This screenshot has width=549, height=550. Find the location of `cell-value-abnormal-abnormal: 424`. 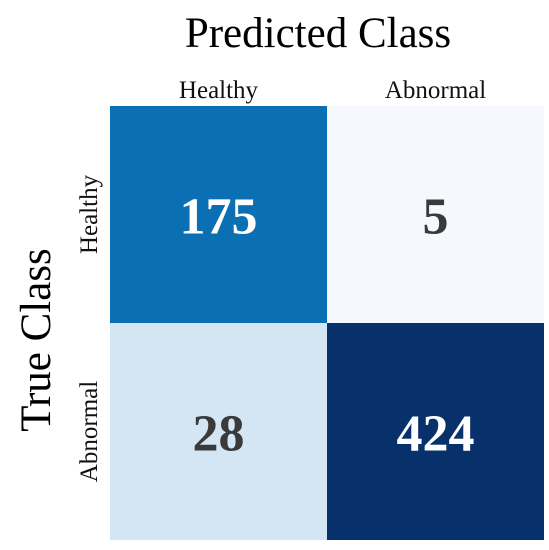

cell-value-abnormal-abnormal: 424 is located at coordinates (436, 434).